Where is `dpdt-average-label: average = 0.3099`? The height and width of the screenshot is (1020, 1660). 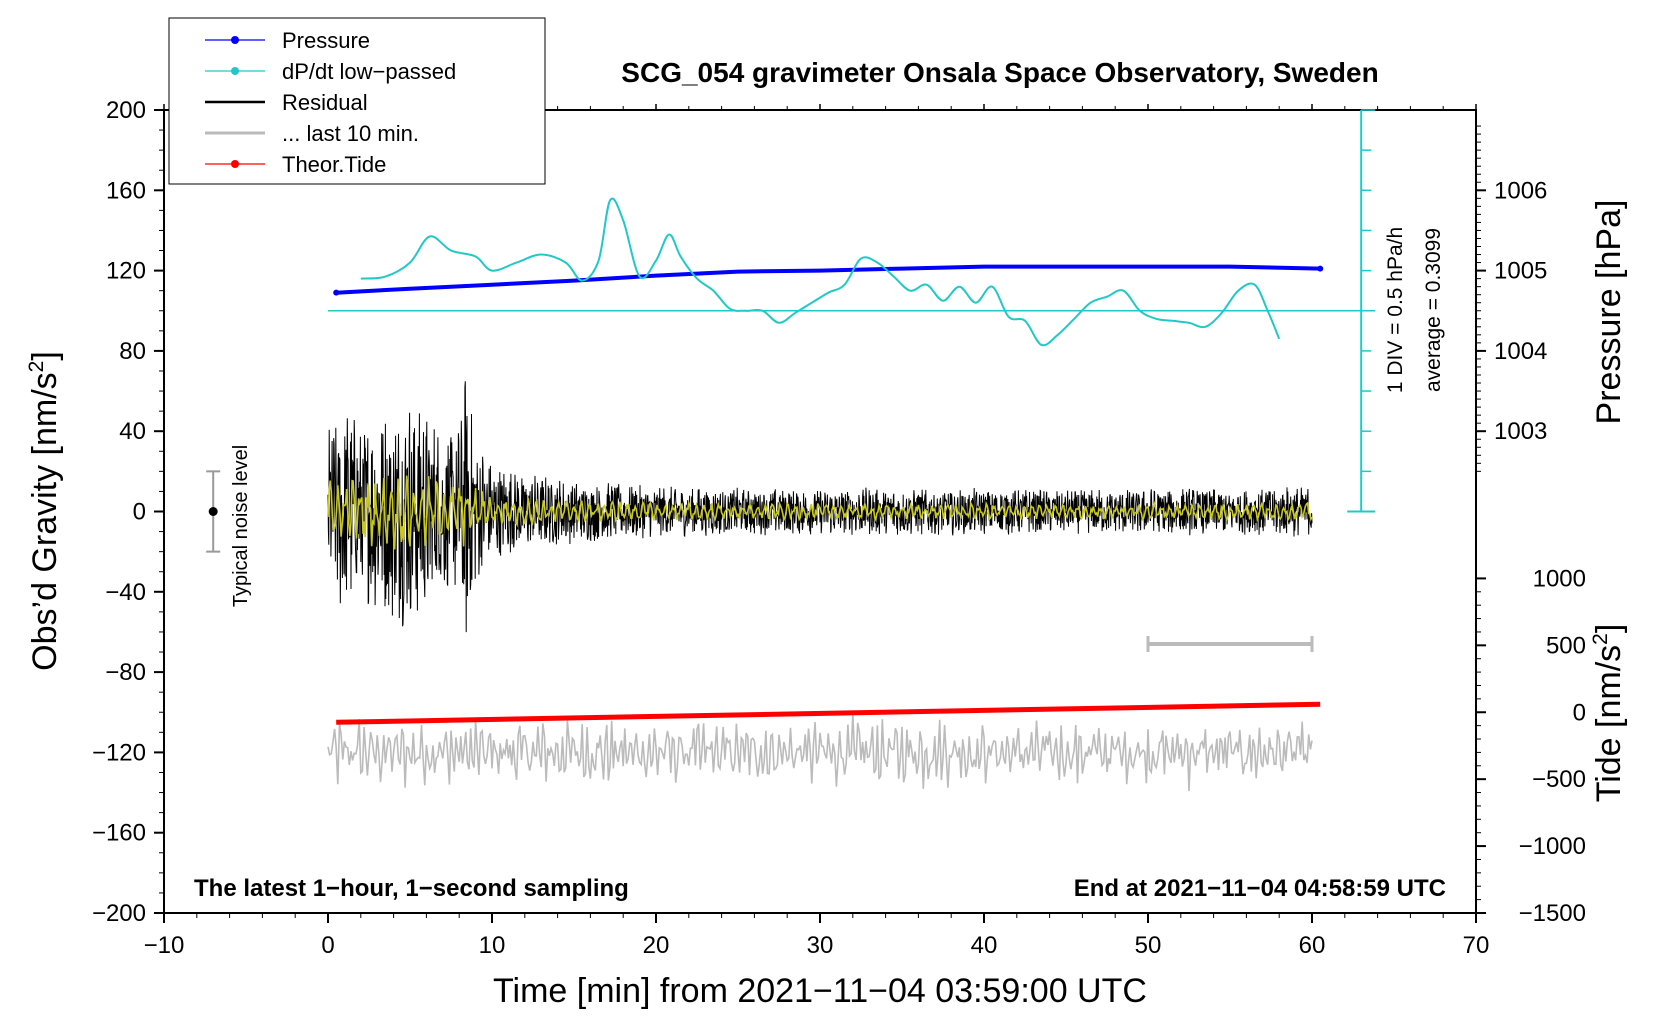
dpdt-average-label: average = 0.3099 is located at coordinates (1433, 310).